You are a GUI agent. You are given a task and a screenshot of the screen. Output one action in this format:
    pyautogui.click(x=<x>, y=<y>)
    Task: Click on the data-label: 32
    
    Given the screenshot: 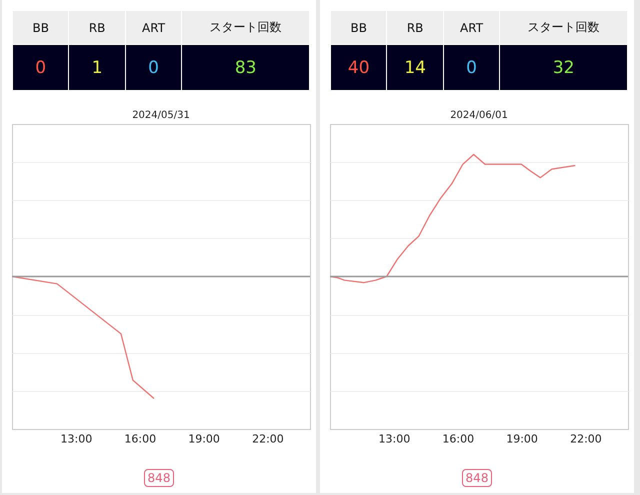 What is the action you would take?
    pyautogui.click(x=564, y=67)
    